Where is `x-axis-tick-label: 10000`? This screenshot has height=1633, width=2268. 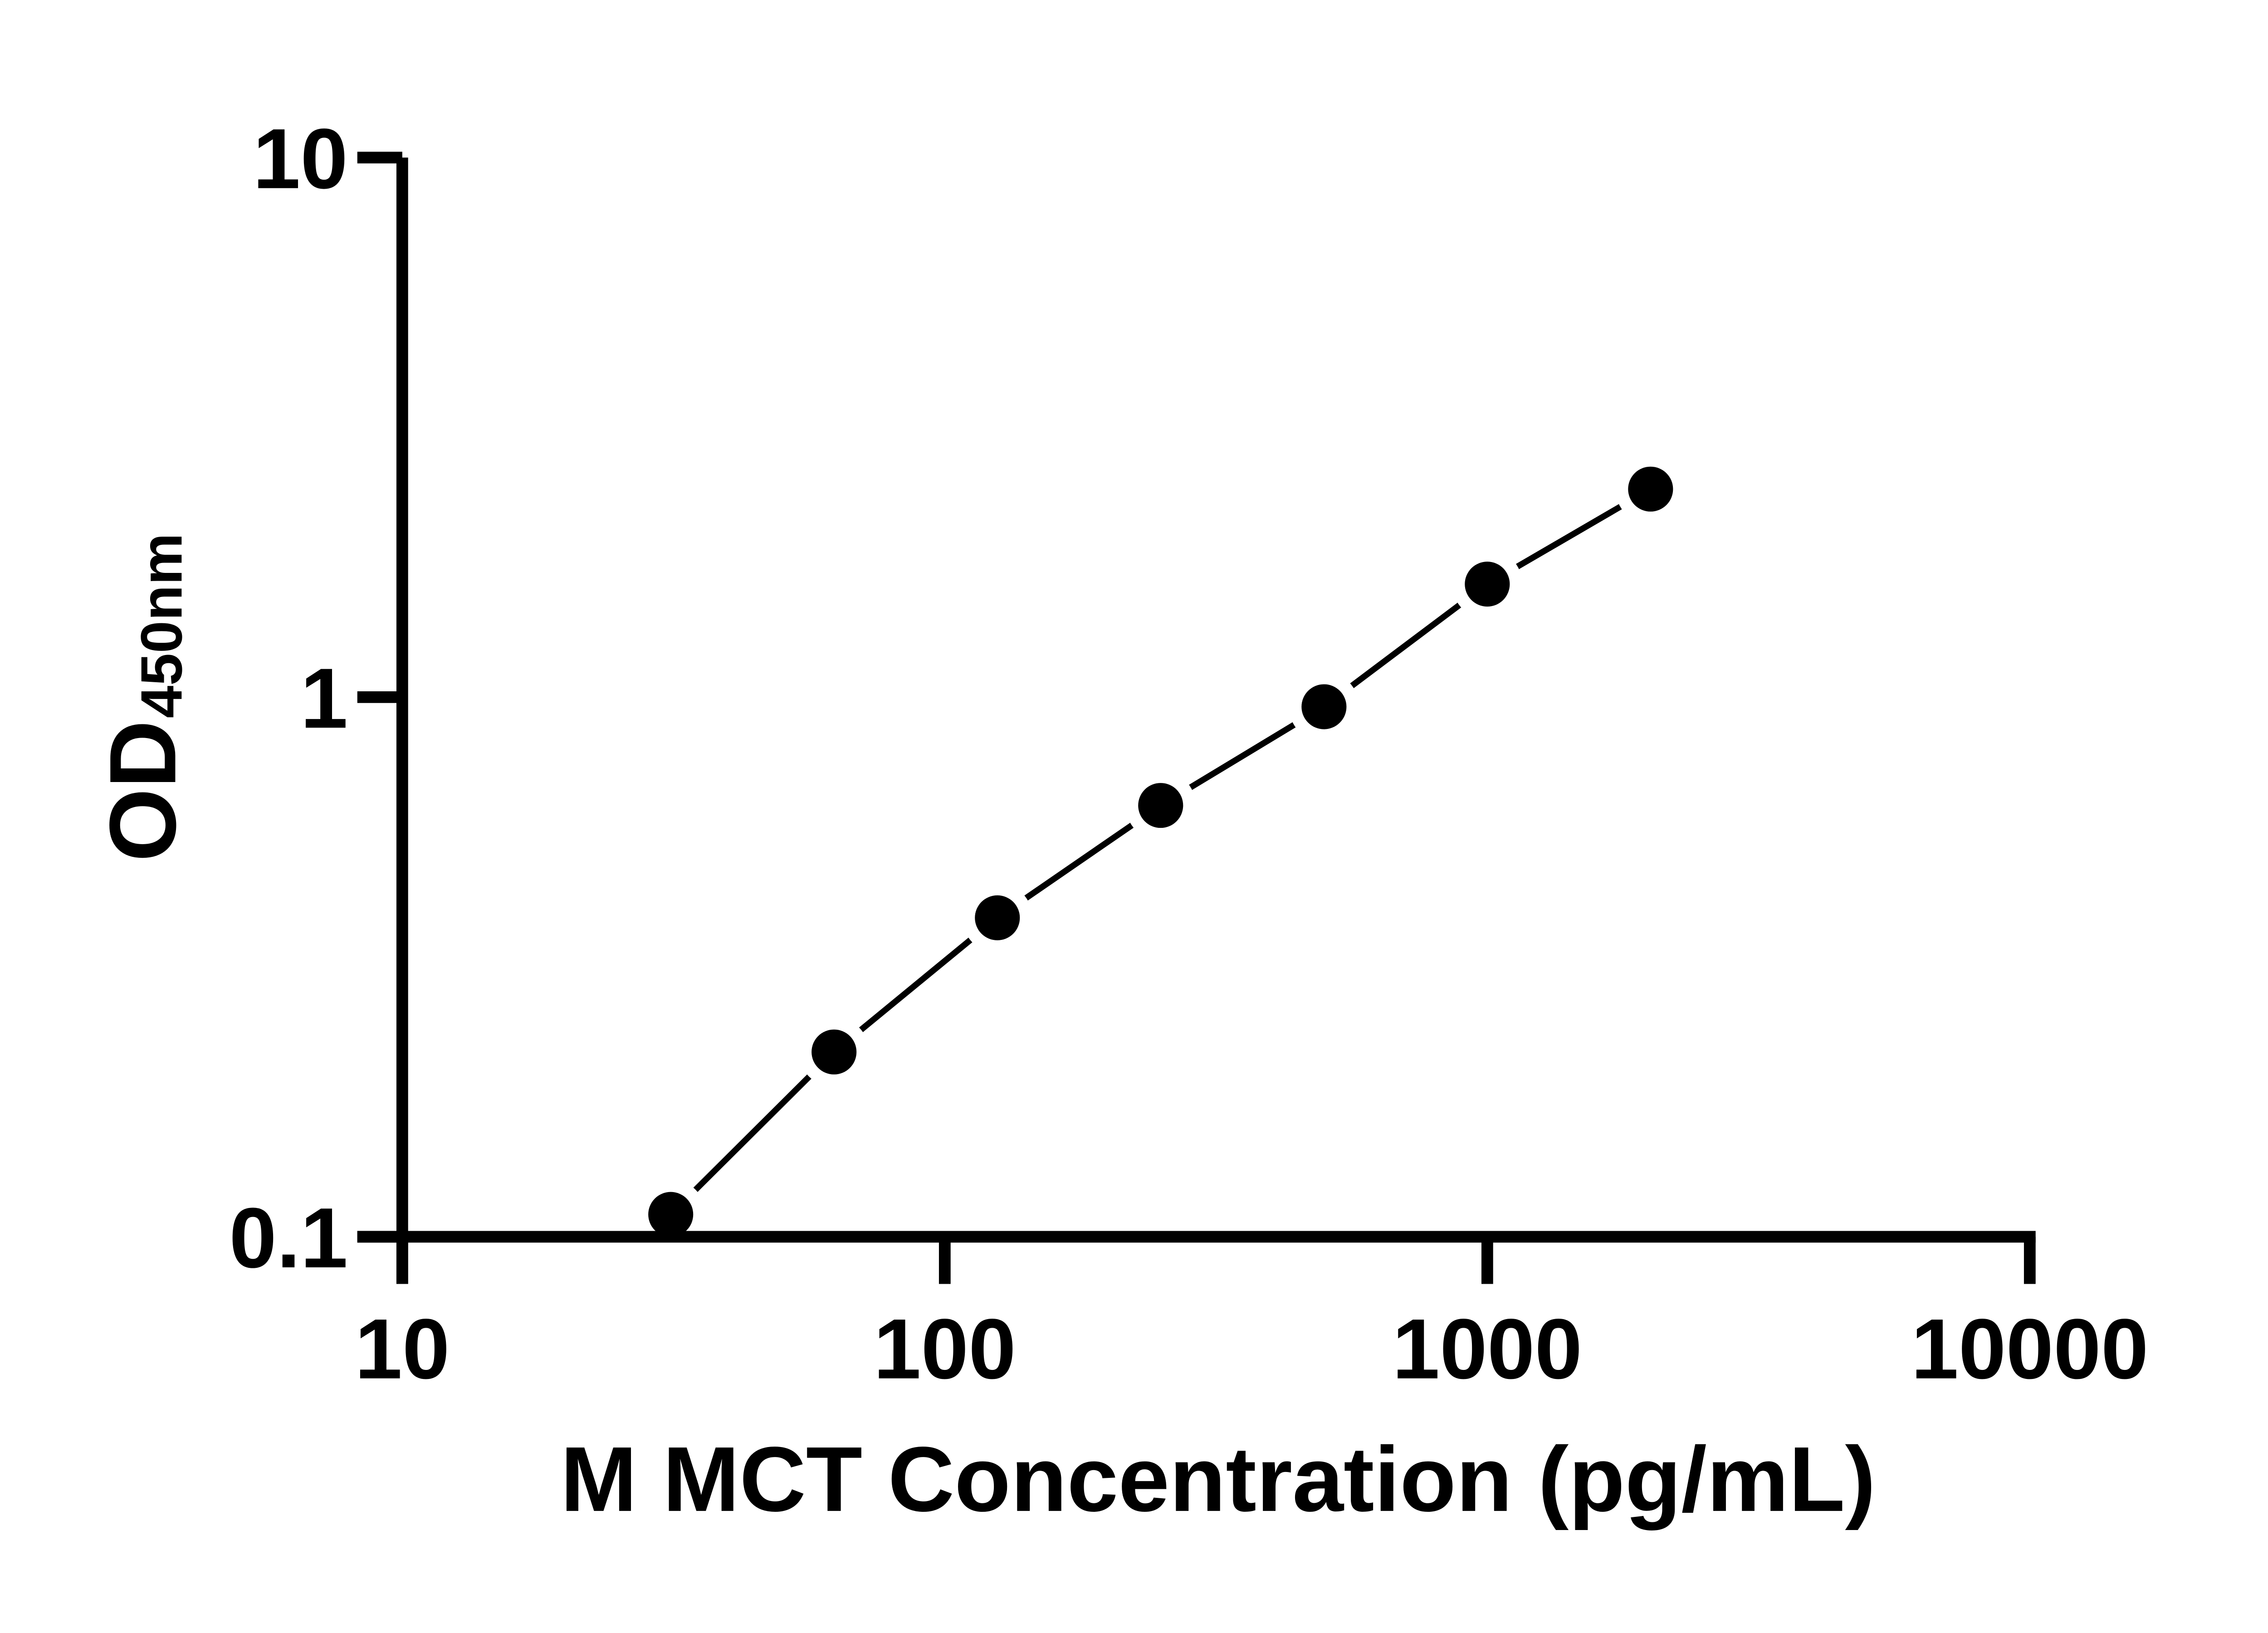 x-axis-tick-label: 10000 is located at coordinates (2030, 1349).